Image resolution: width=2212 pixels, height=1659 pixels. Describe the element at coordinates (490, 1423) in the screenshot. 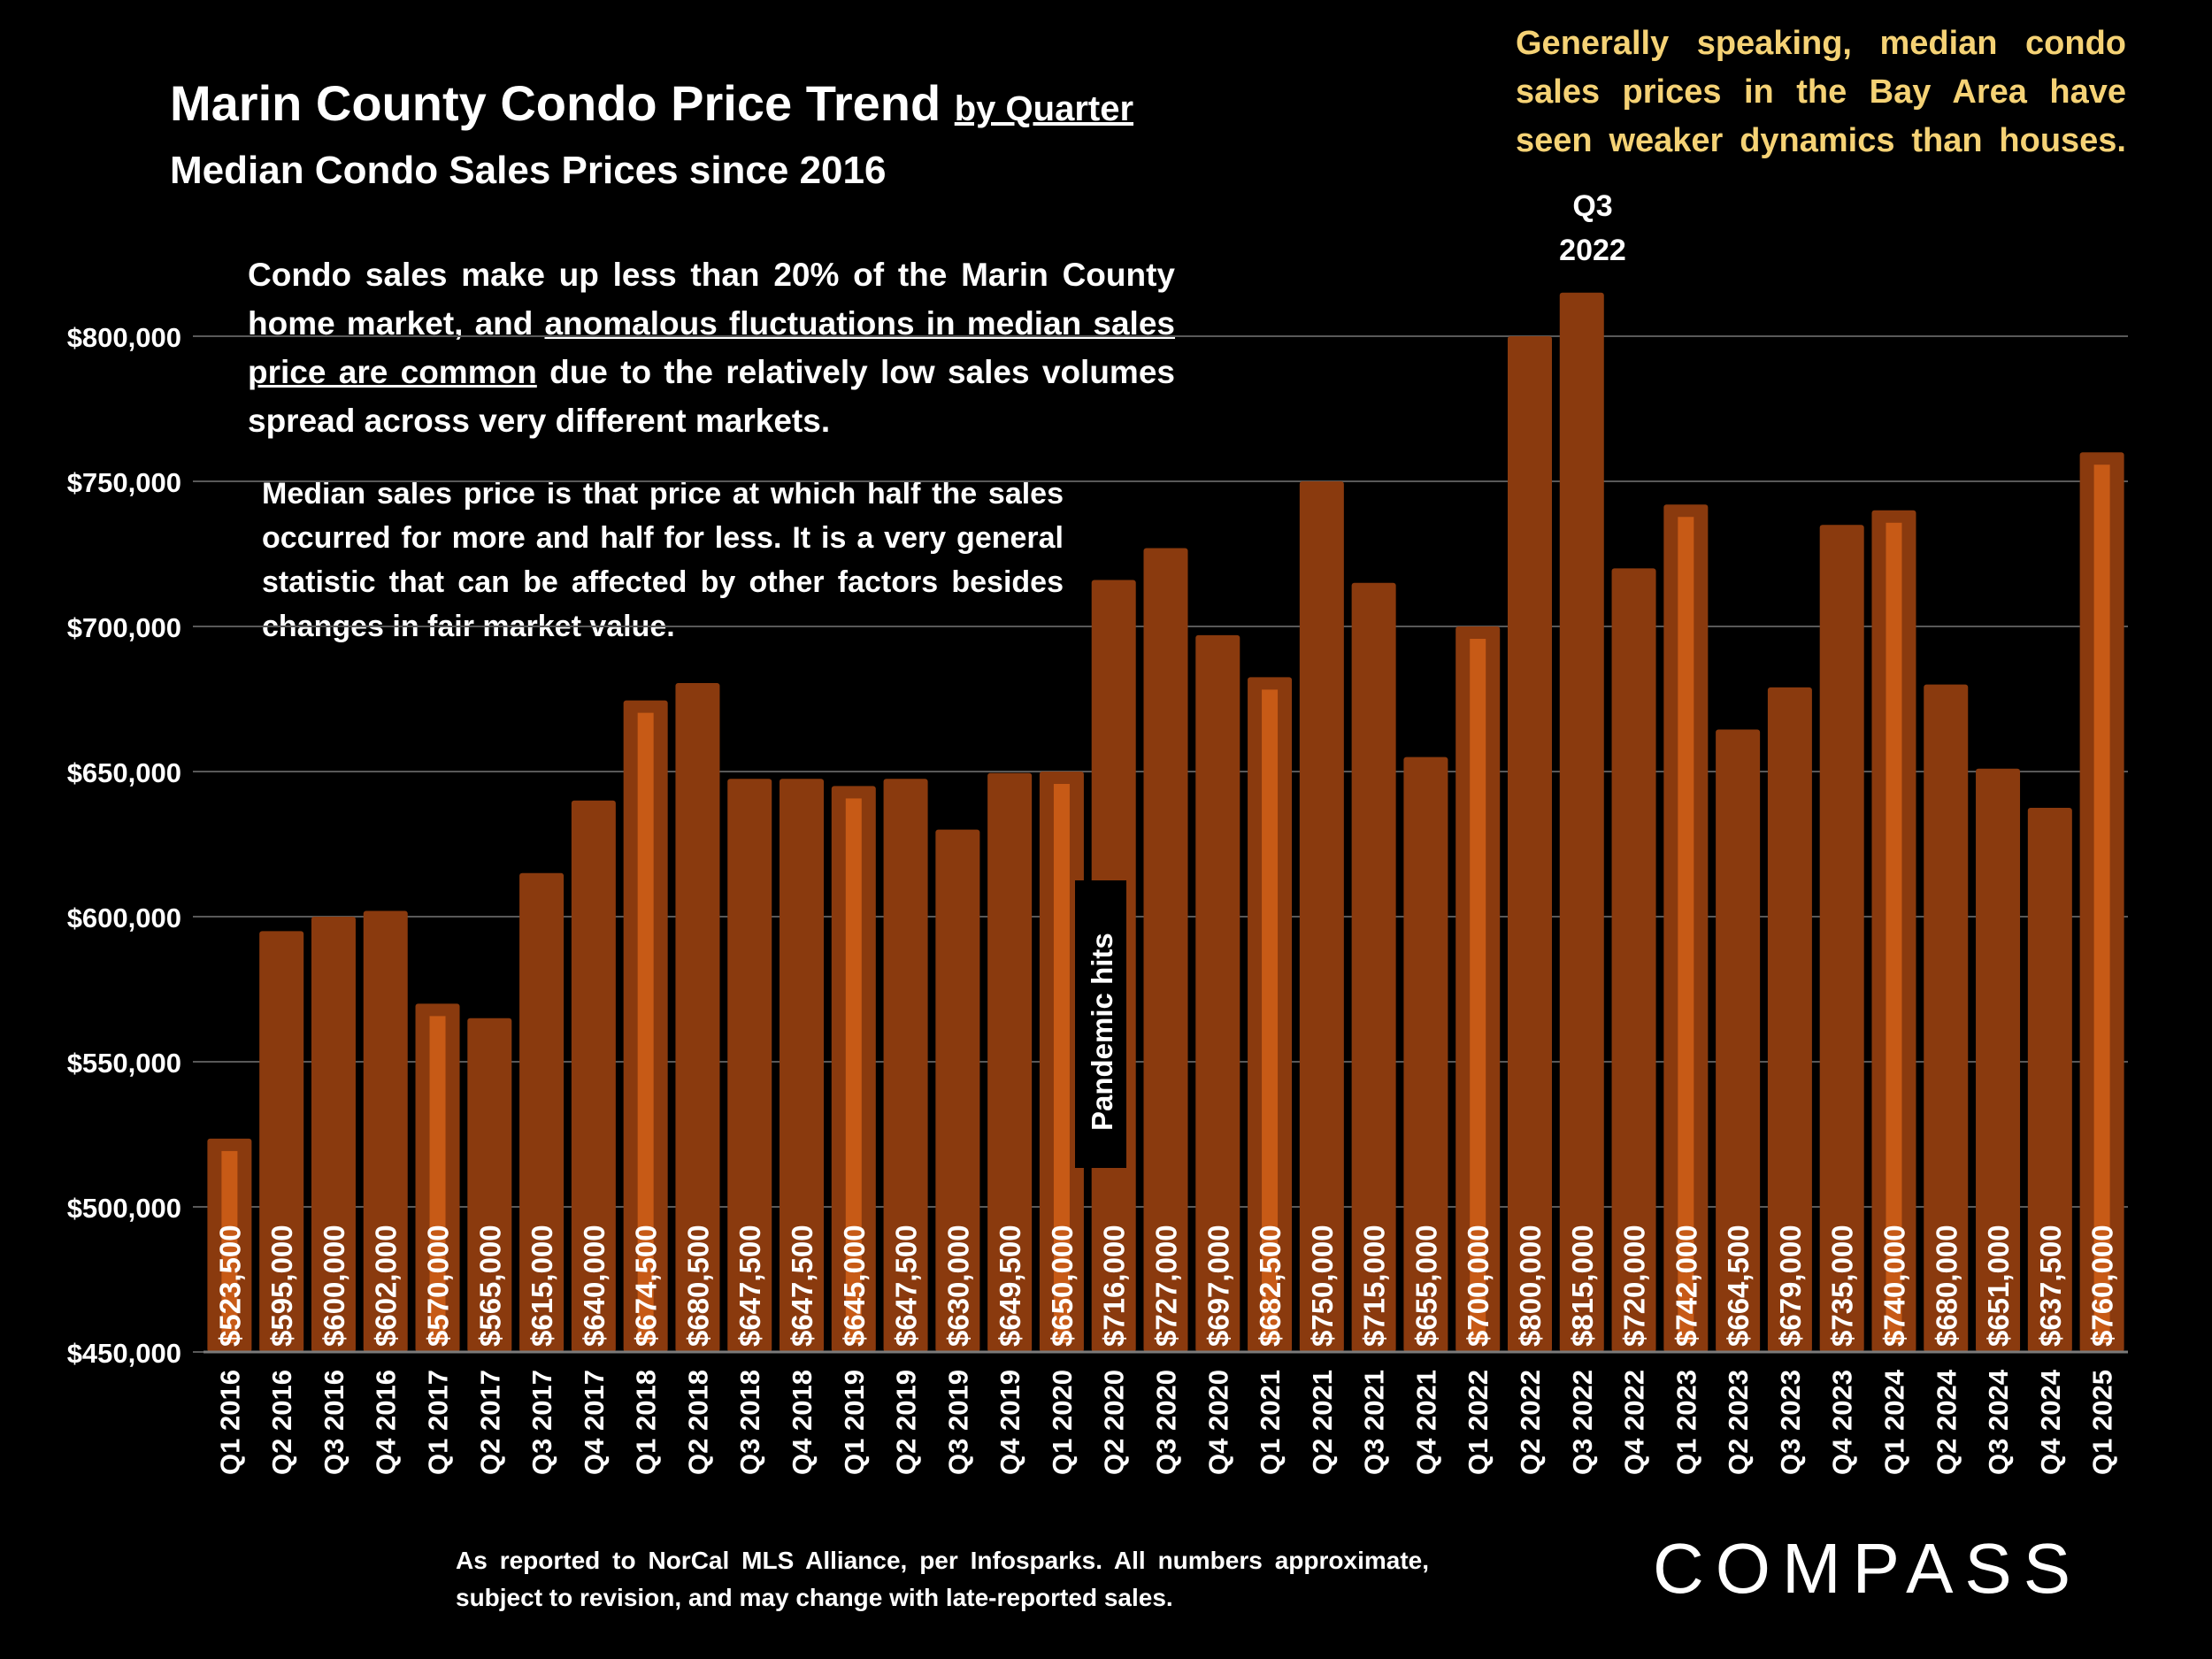

I see `x-tick-label: Q2 2017` at that location.